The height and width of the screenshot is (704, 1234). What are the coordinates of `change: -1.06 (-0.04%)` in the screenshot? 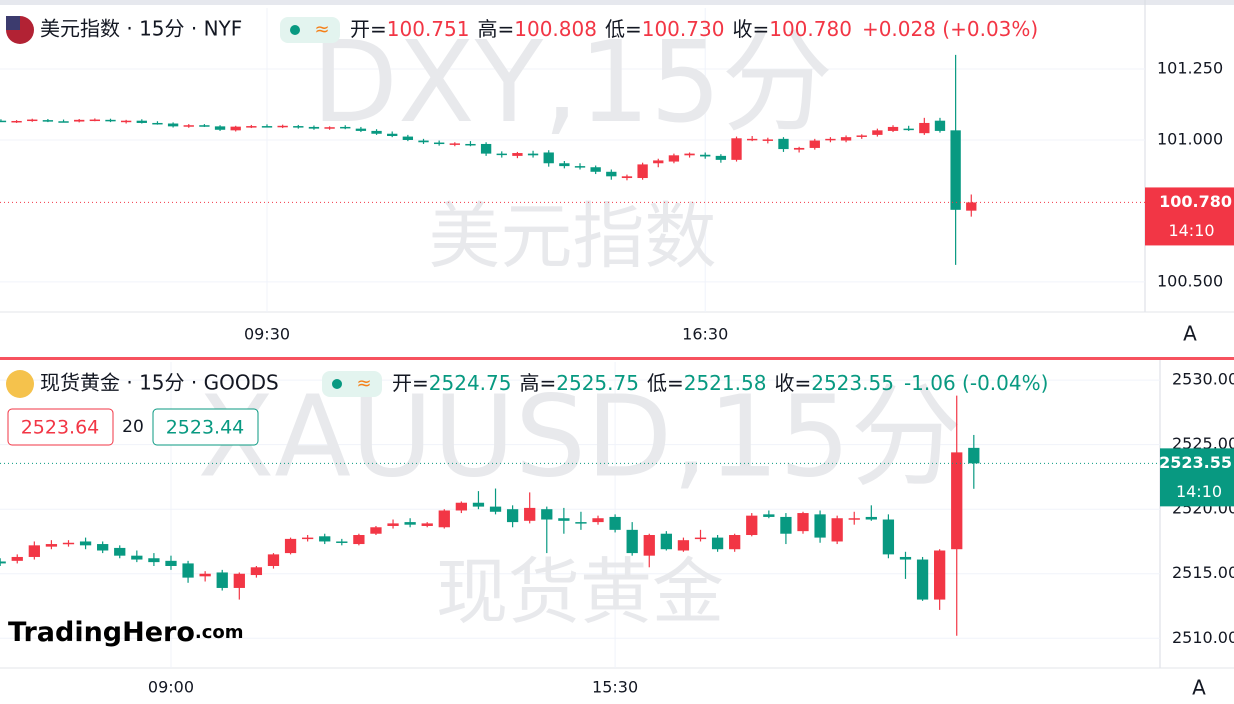 It's located at (976, 383).